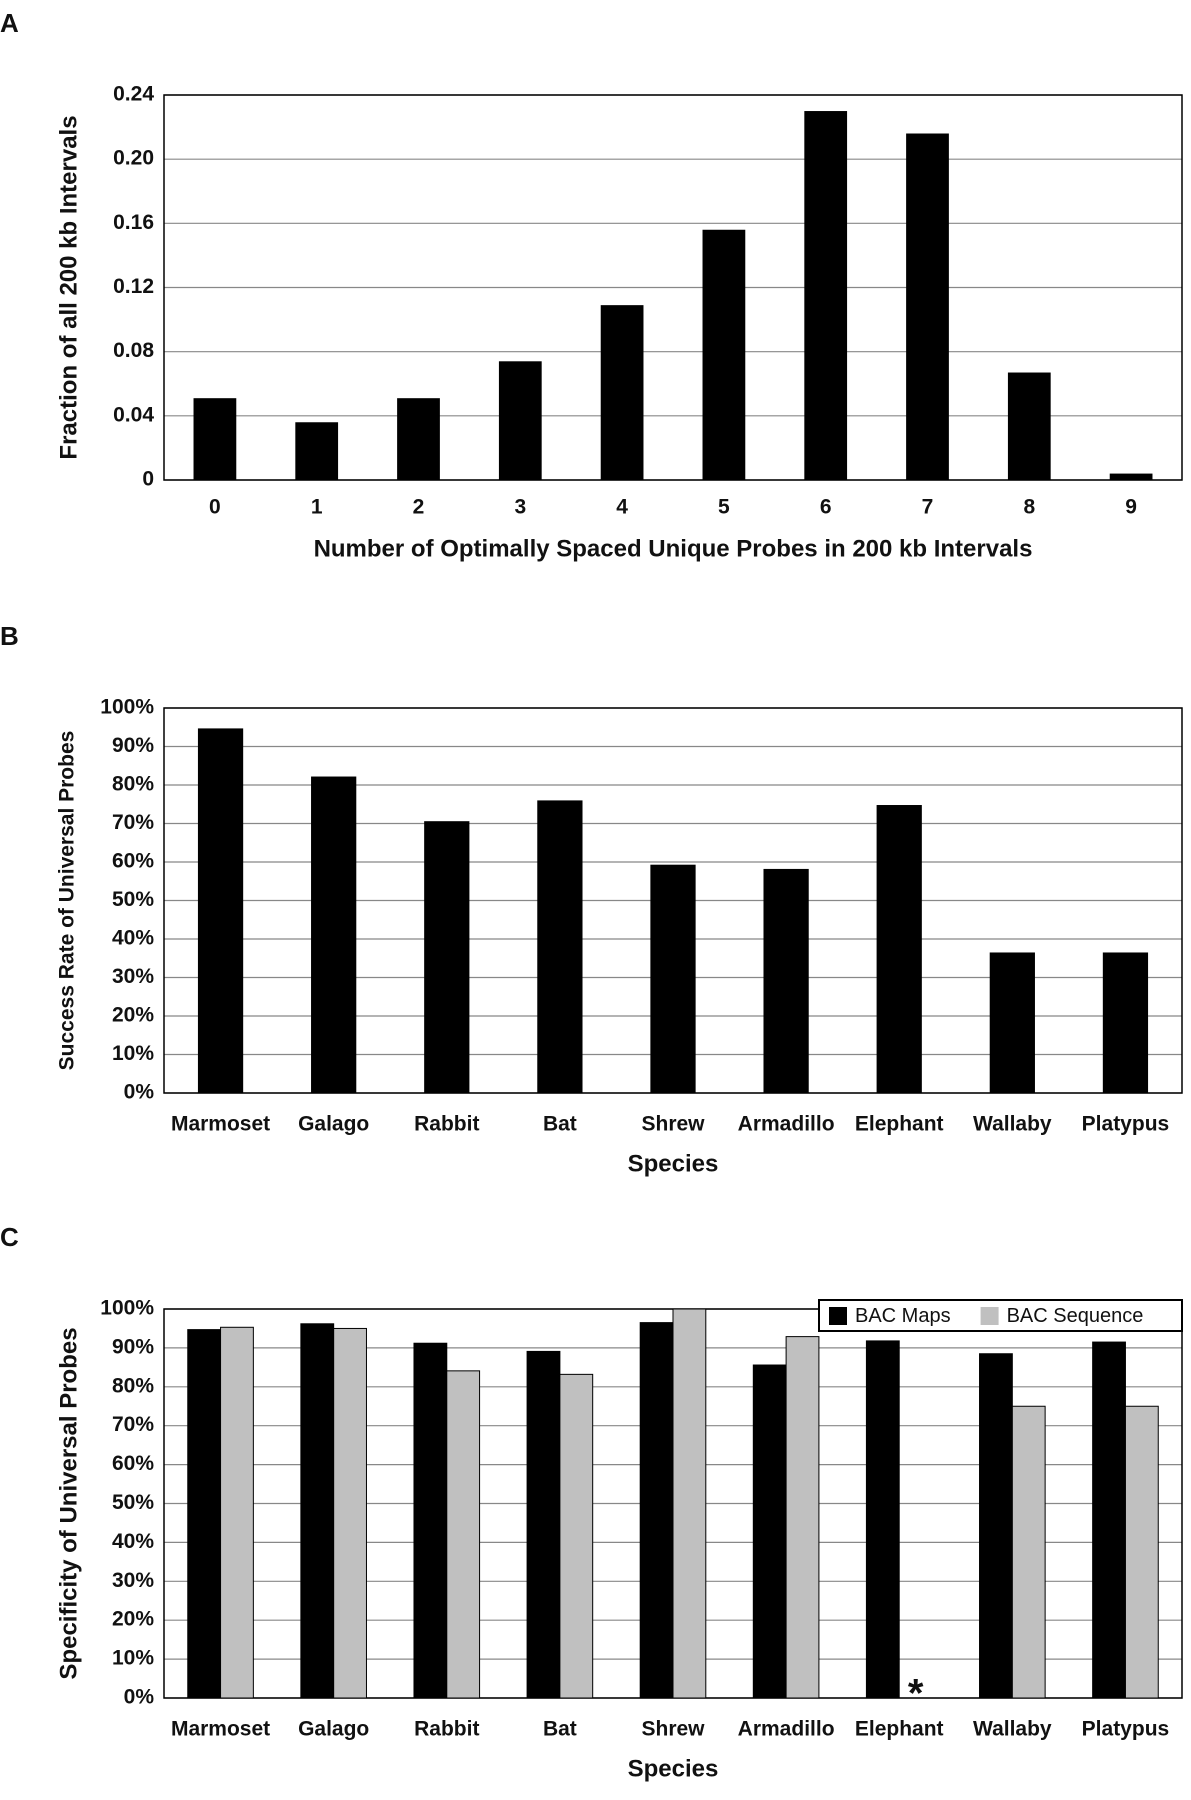 The image size is (1191, 1800). I want to click on y-tick-label: 0.24, so click(133, 94).